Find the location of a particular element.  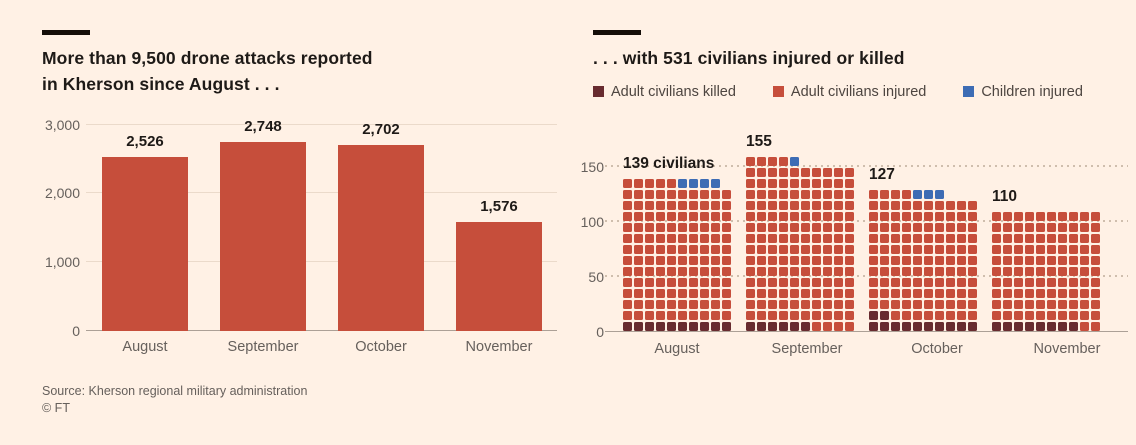

legend-item: Children injured is located at coordinates (1023, 92).